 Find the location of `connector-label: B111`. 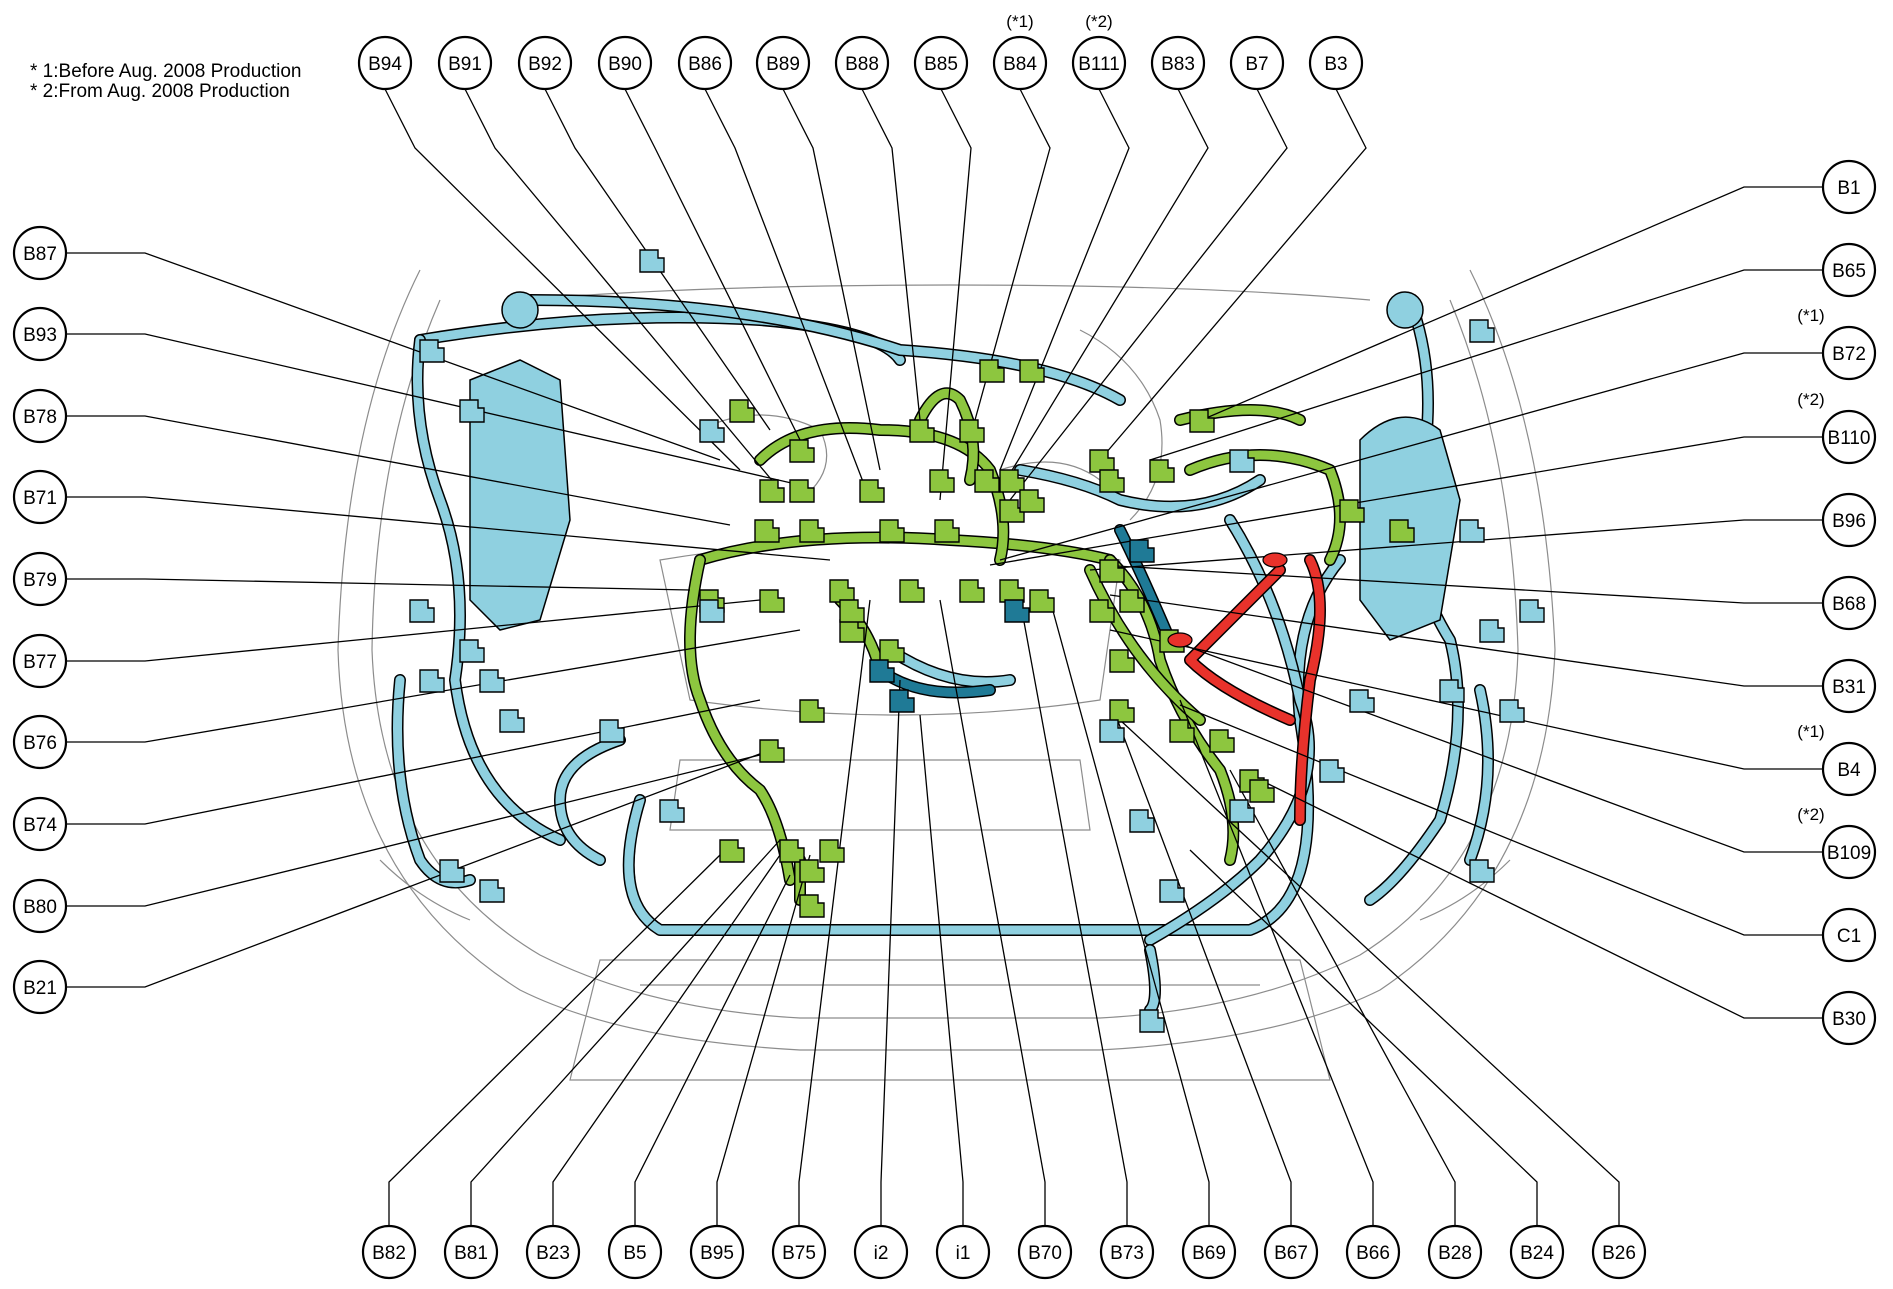

connector-label: B111 is located at coordinates (1099, 64).